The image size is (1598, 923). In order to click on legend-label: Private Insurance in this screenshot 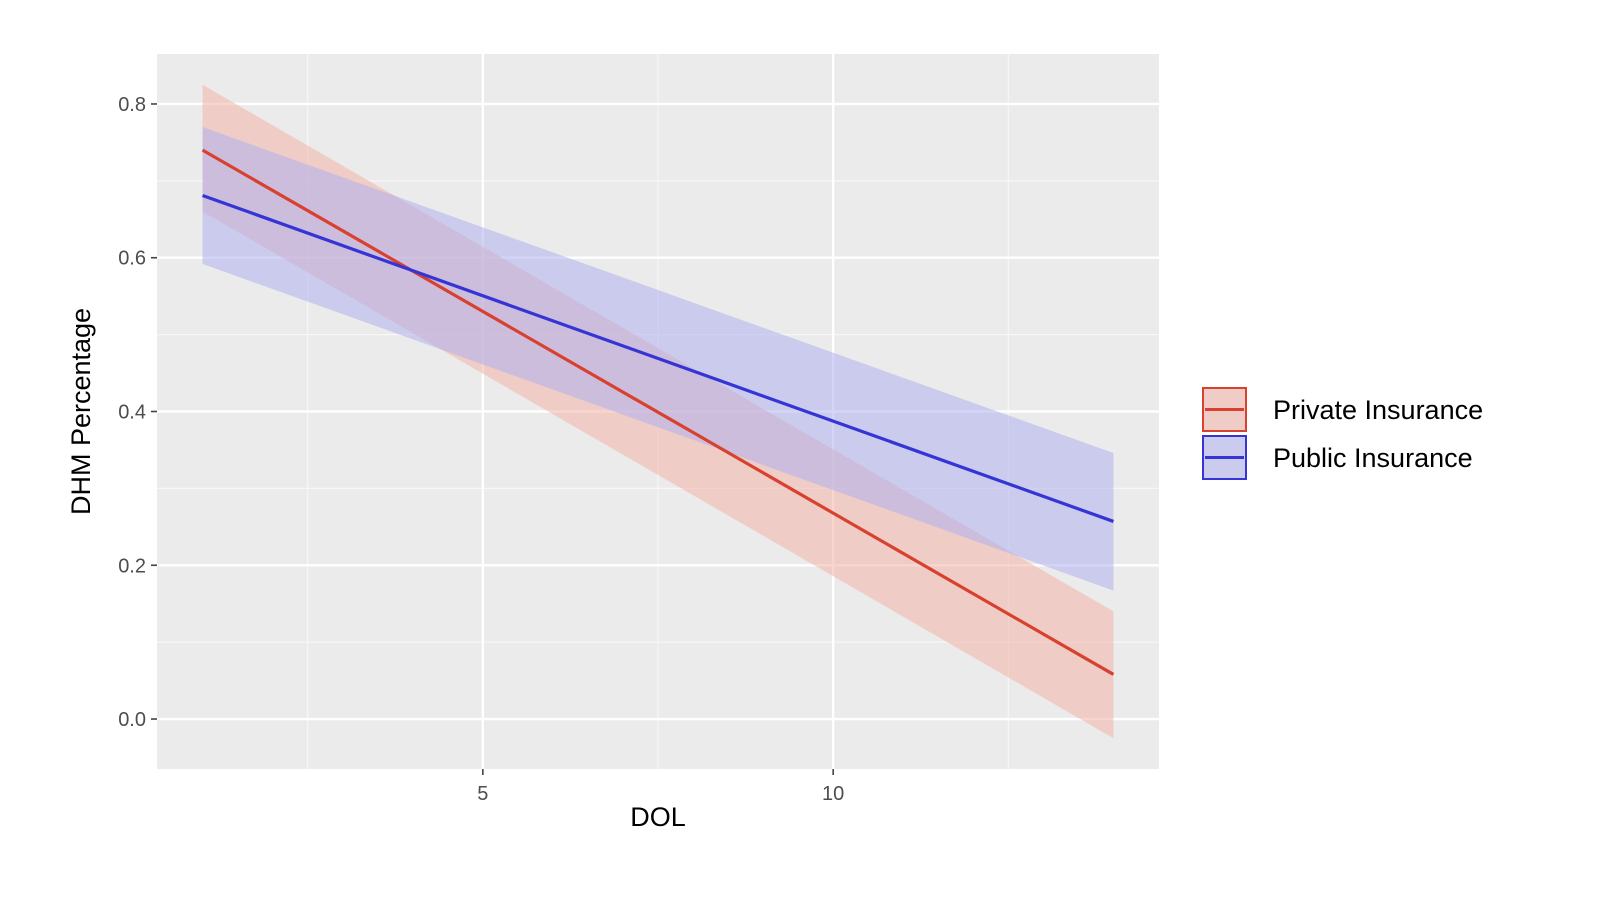, I will do `click(1378, 410)`.